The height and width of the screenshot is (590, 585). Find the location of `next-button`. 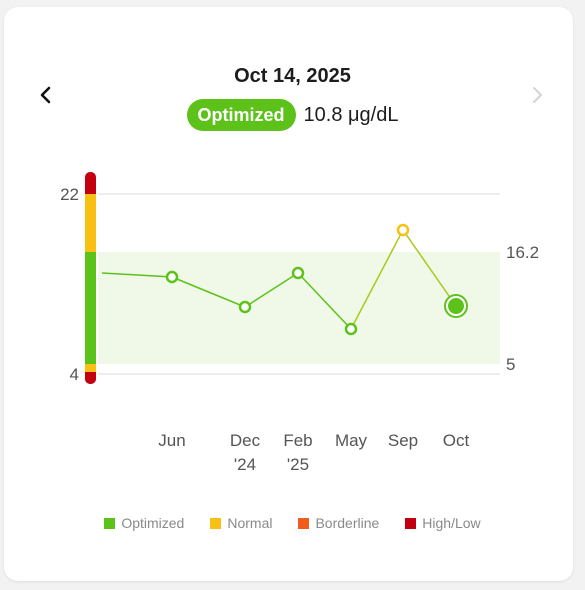

next-button is located at coordinates (537, 95).